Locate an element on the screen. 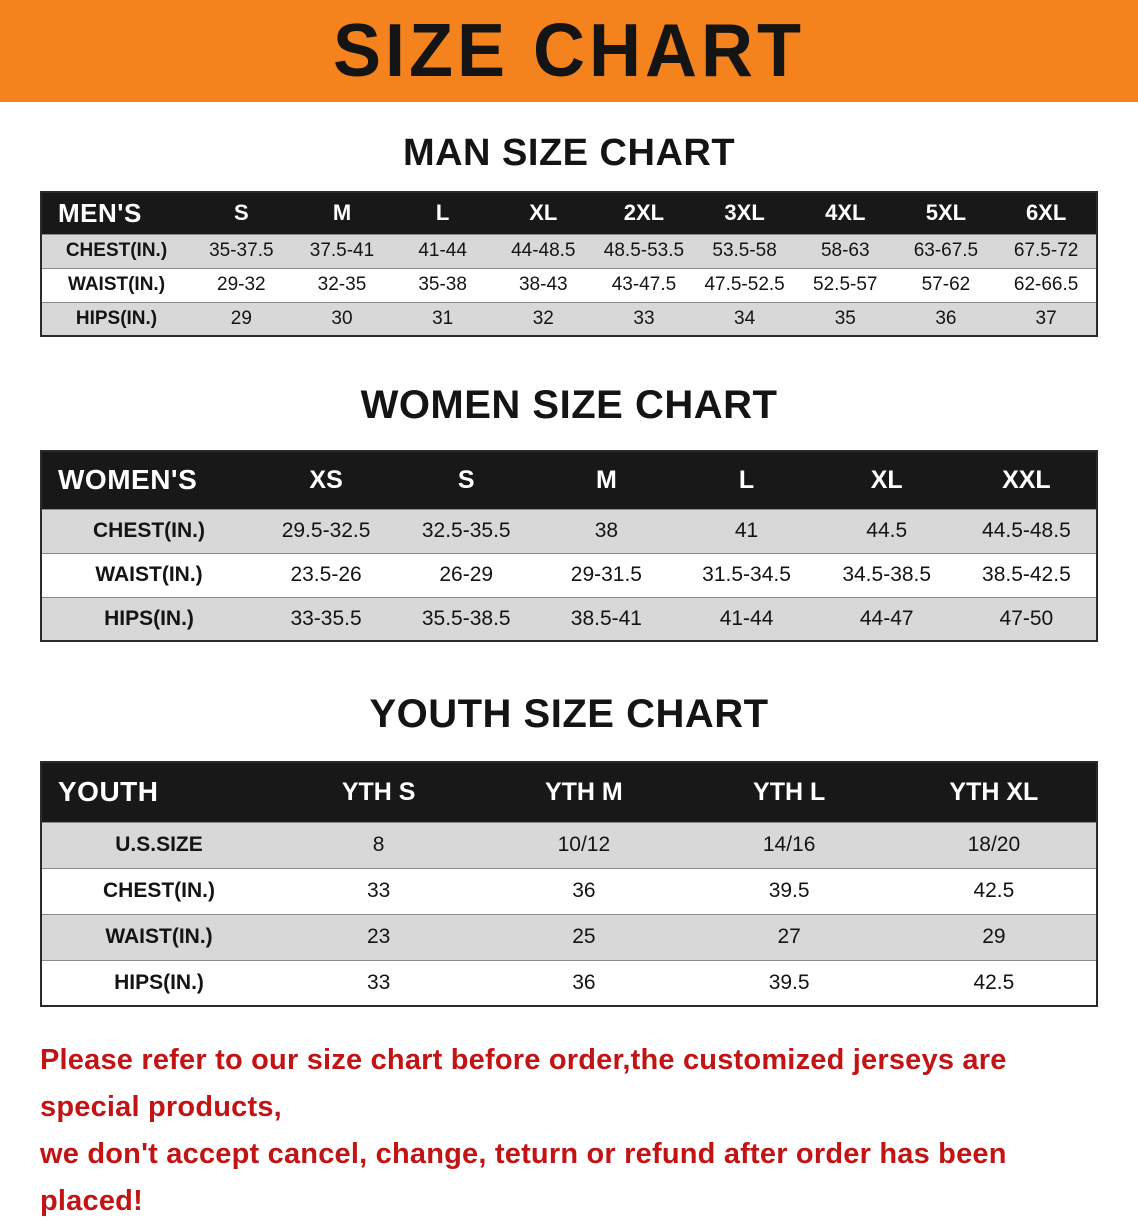  size-column-header: 2XL is located at coordinates (644, 213).